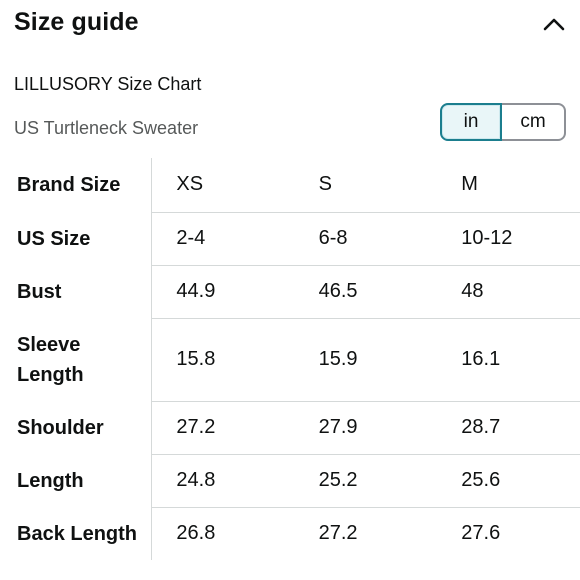 This screenshot has height=580, width=580. Describe the element at coordinates (292, 24) in the screenshot. I see `size-guide-header: Size guide` at that location.